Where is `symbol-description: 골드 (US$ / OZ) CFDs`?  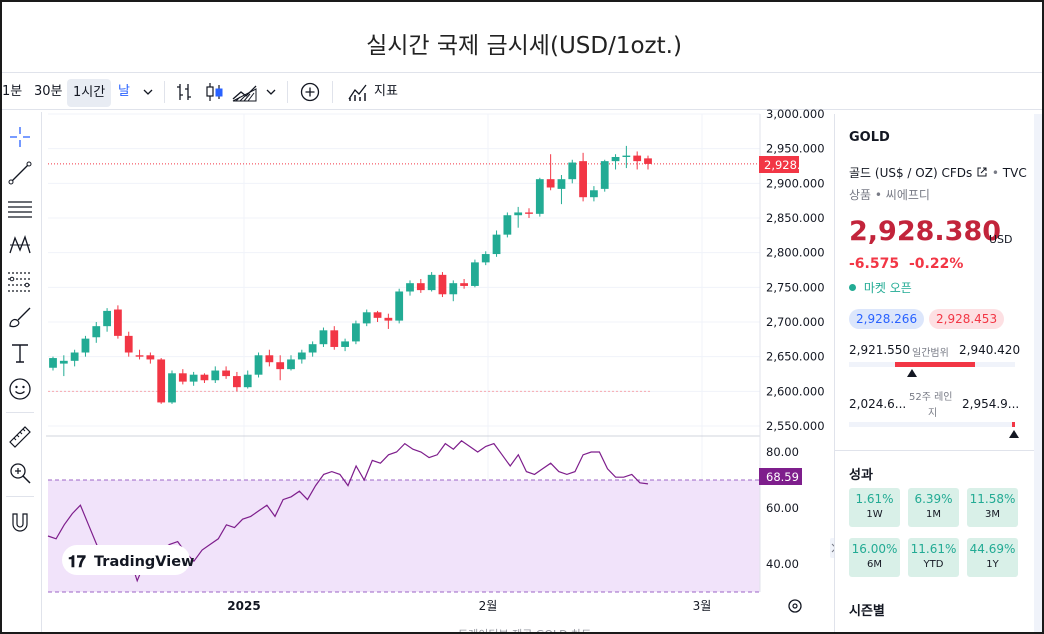
symbol-description: 골드 (US$ / OZ) CFDs is located at coordinates (911, 173).